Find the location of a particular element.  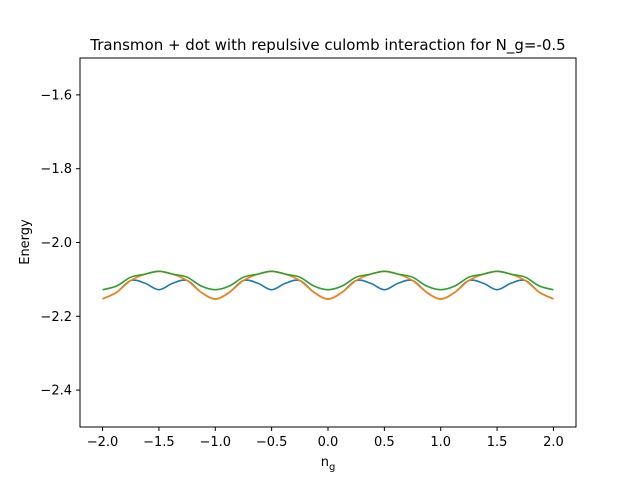

series-line-green is located at coordinates (328, 280).